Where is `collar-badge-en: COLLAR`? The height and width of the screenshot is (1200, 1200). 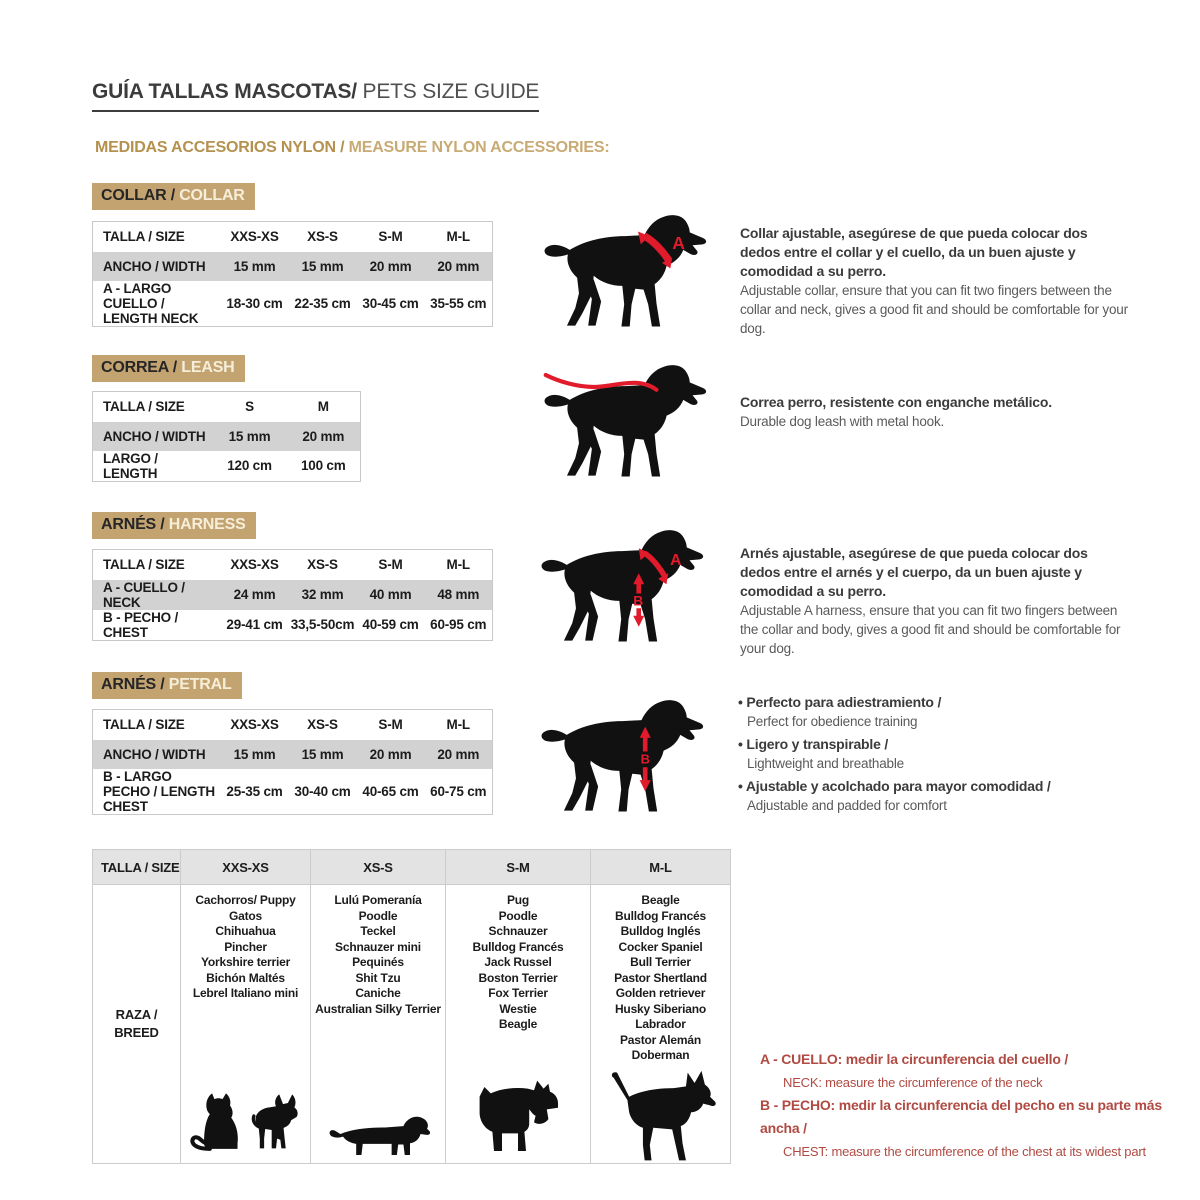 collar-badge-en: COLLAR is located at coordinates (209, 195).